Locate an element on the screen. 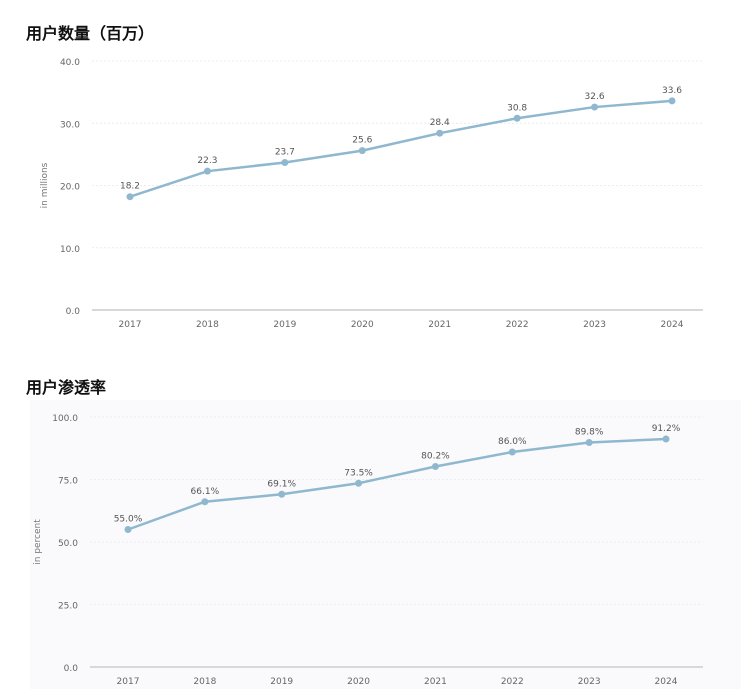 The width and height of the screenshot is (741, 689). data-label: 23.7 is located at coordinates (285, 152).